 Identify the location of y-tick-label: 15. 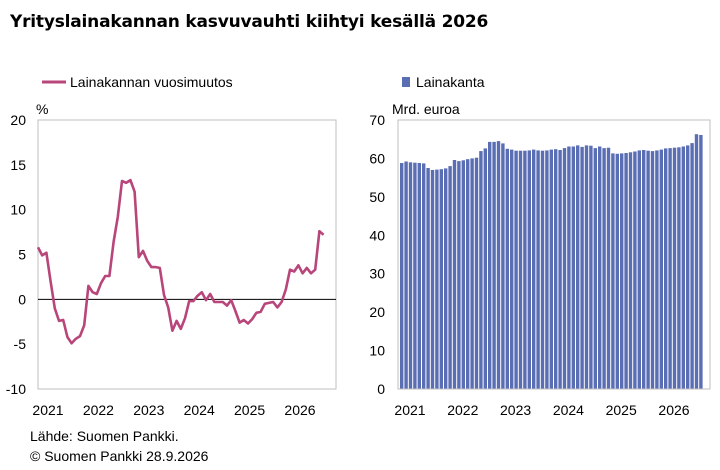
(18, 165).